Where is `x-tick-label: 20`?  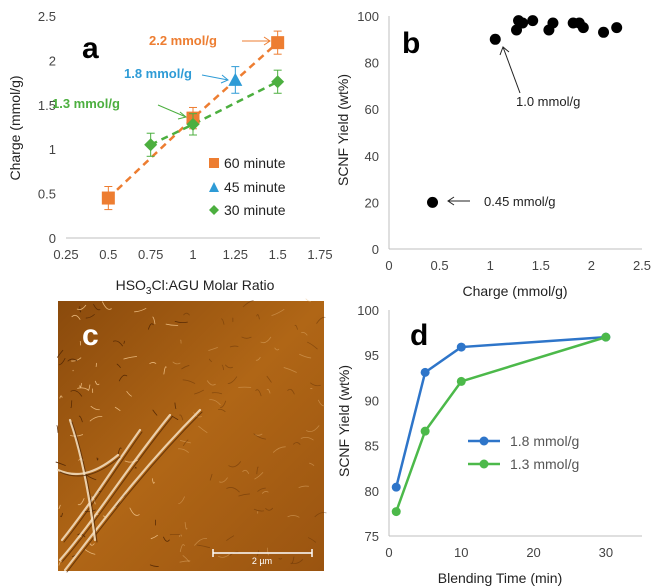 x-tick-label: 20 is located at coordinates (533, 552).